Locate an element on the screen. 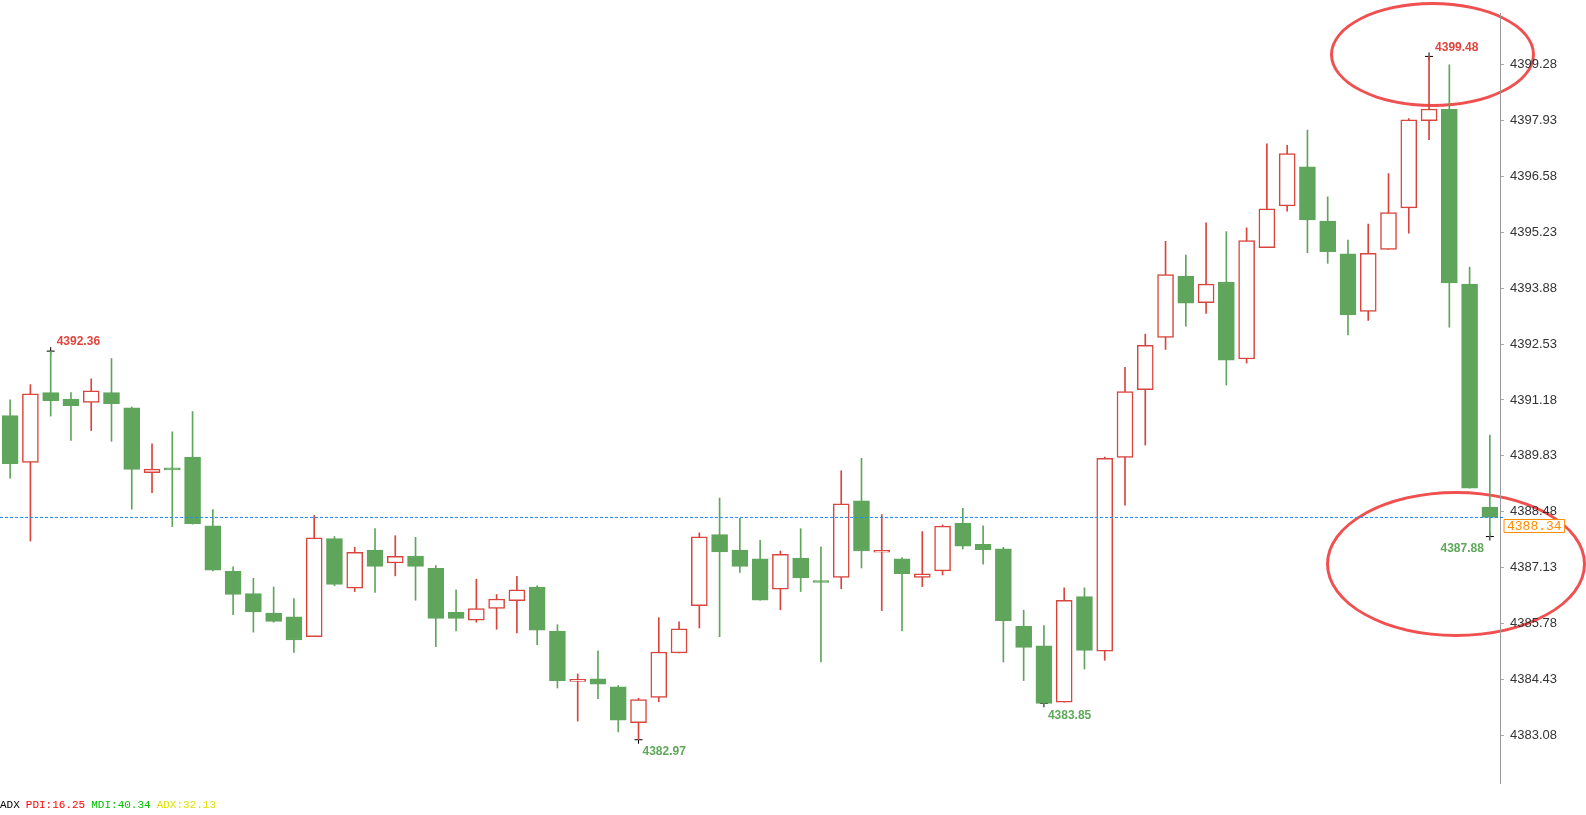 This screenshot has height=815, width=1586. y-tick-label: 4396.58 is located at coordinates (1533, 176).